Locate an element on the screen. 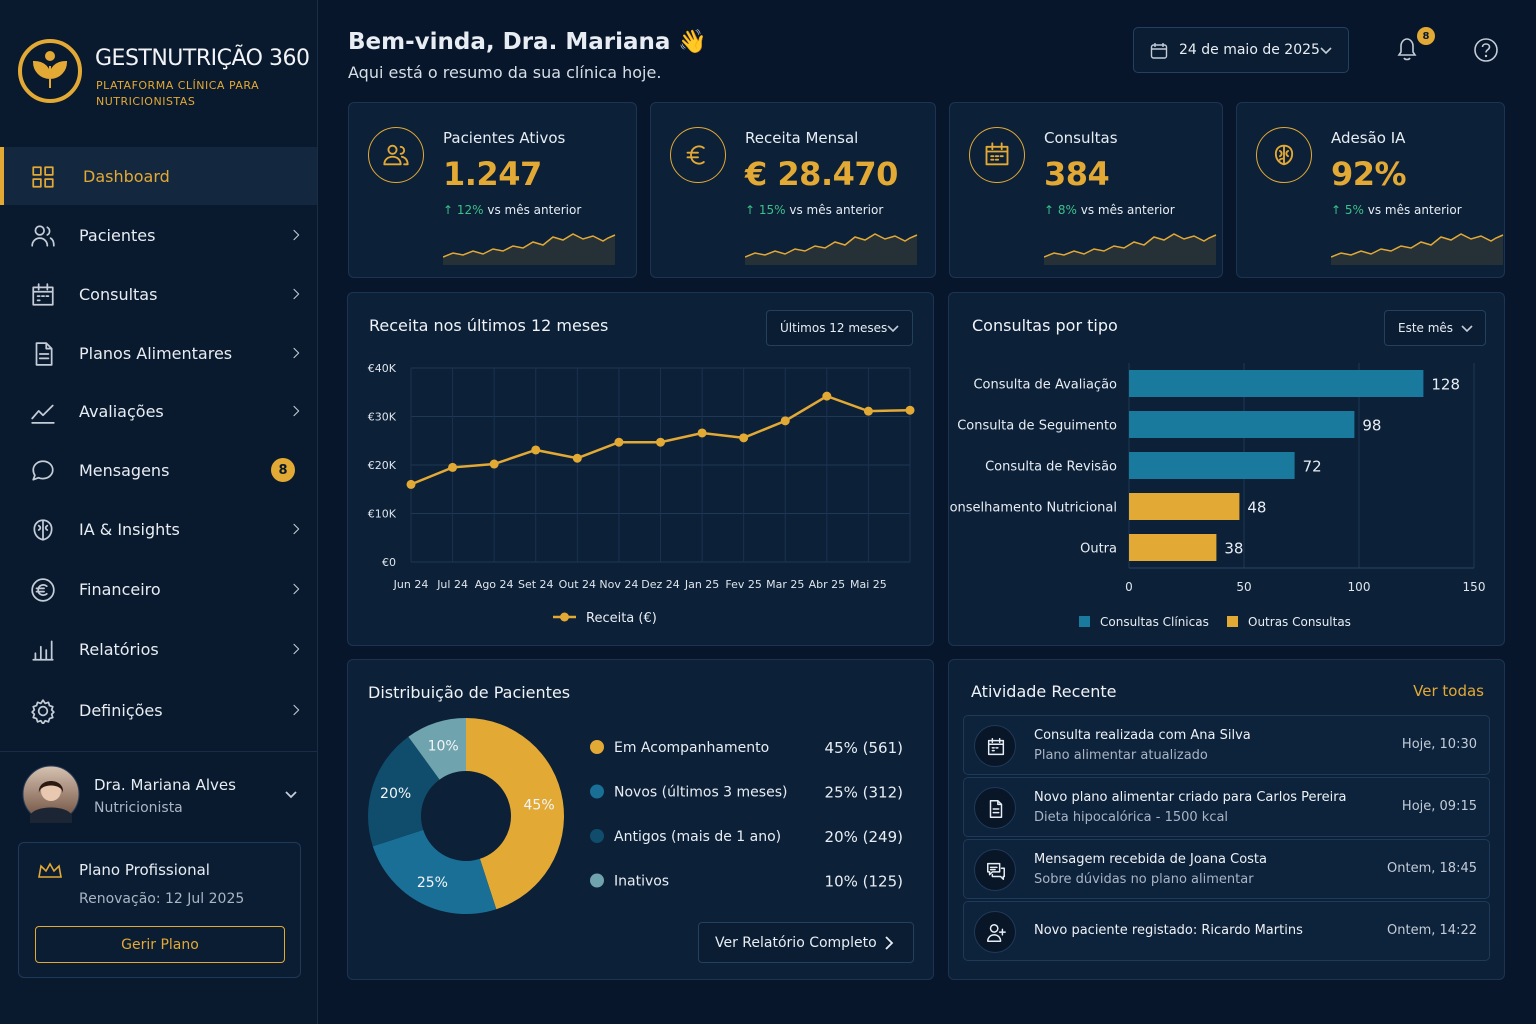  sparkline-area is located at coordinates (1130, 249).